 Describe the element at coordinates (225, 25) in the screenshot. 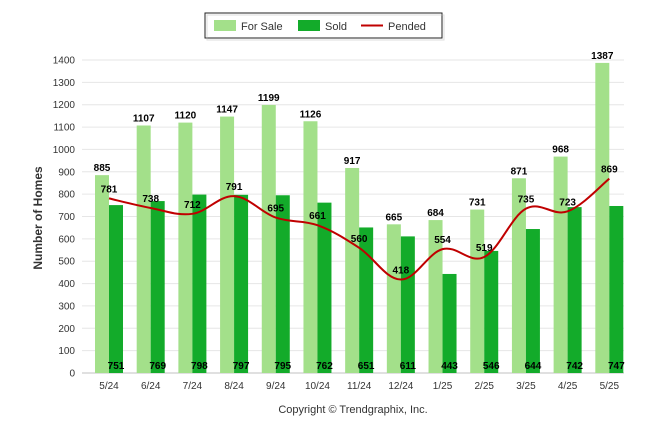

I see `legend-swatch-for-sale` at that location.